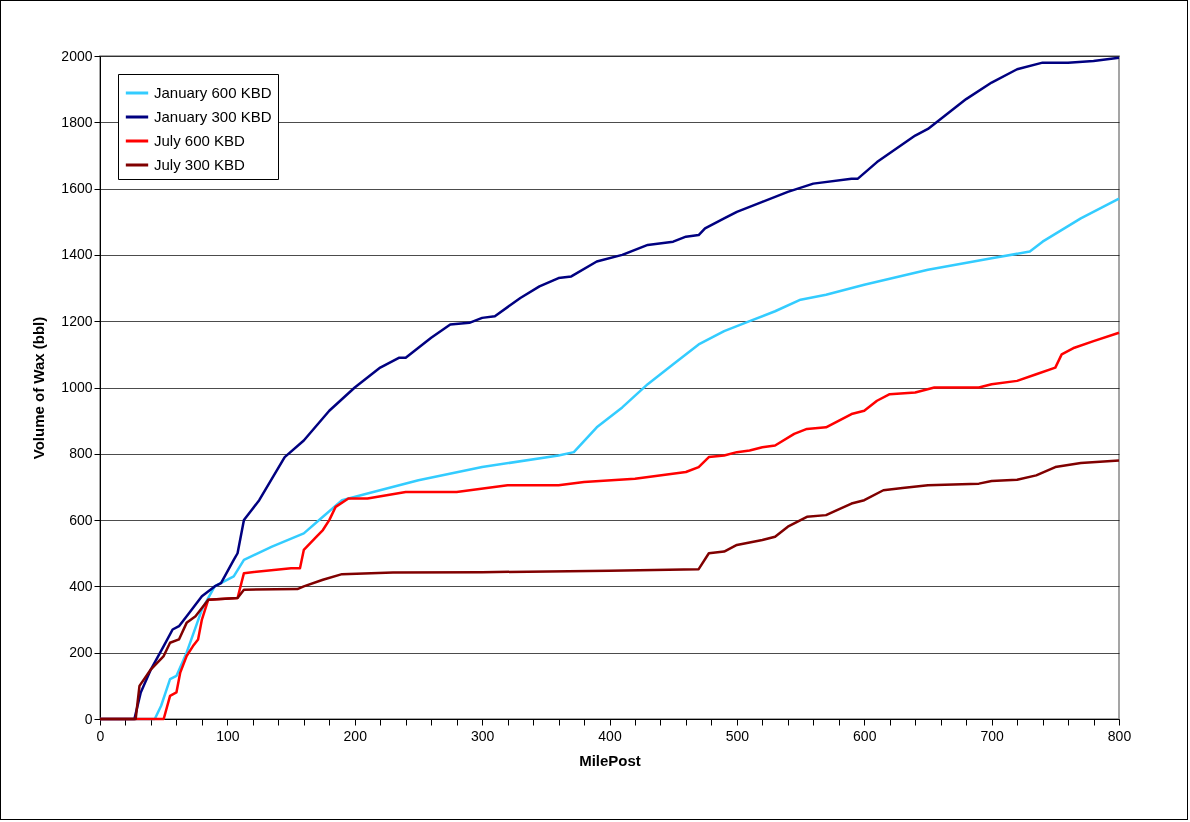 The image size is (1190, 822). What do you see at coordinates (39, 388) in the screenshot?
I see `y-axis-title: Volume of Wax (bbl)` at bounding box center [39, 388].